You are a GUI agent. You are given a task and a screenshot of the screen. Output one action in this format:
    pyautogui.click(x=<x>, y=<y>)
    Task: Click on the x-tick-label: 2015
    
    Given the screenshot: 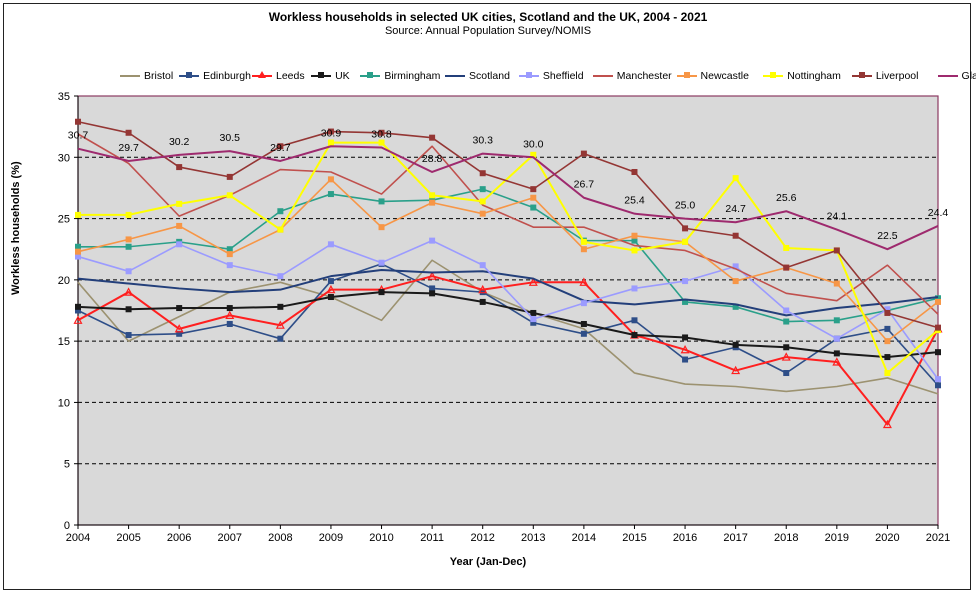 What is the action you would take?
    pyautogui.click(x=634, y=538)
    